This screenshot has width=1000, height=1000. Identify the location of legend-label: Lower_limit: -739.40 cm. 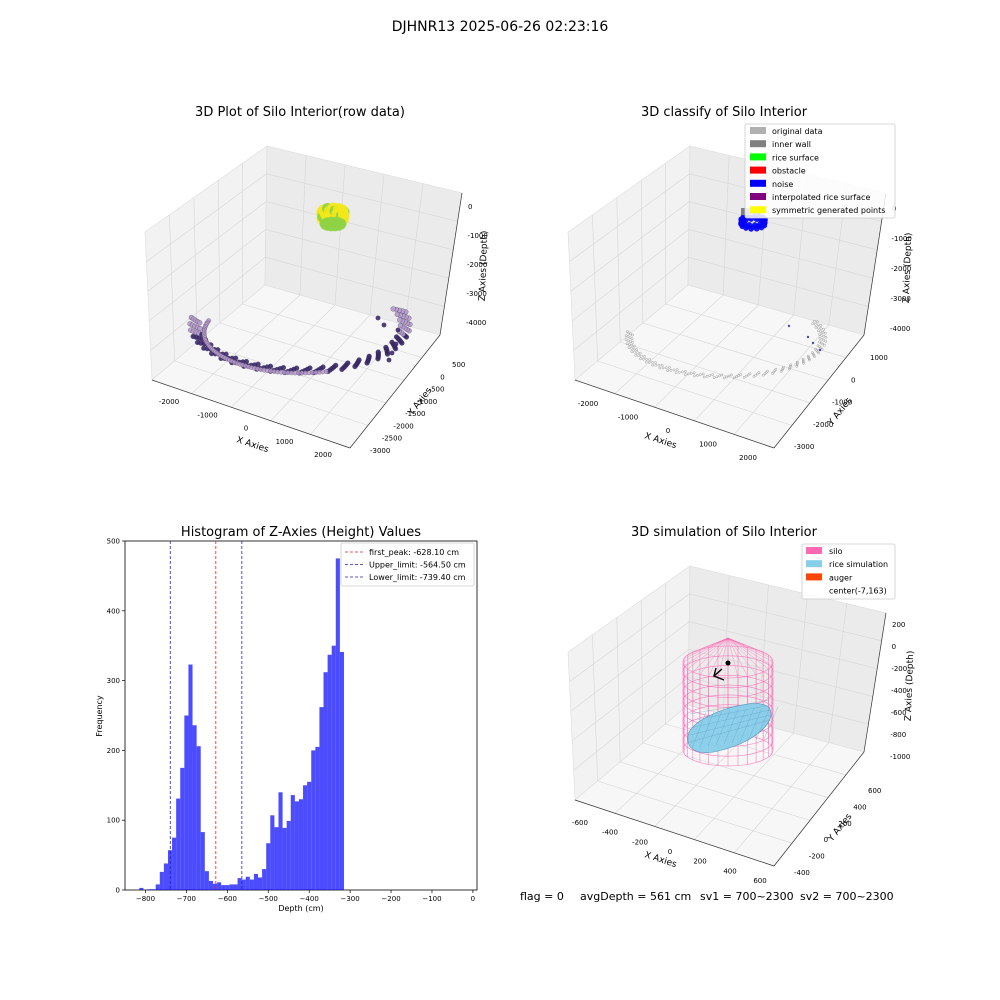
(417, 577).